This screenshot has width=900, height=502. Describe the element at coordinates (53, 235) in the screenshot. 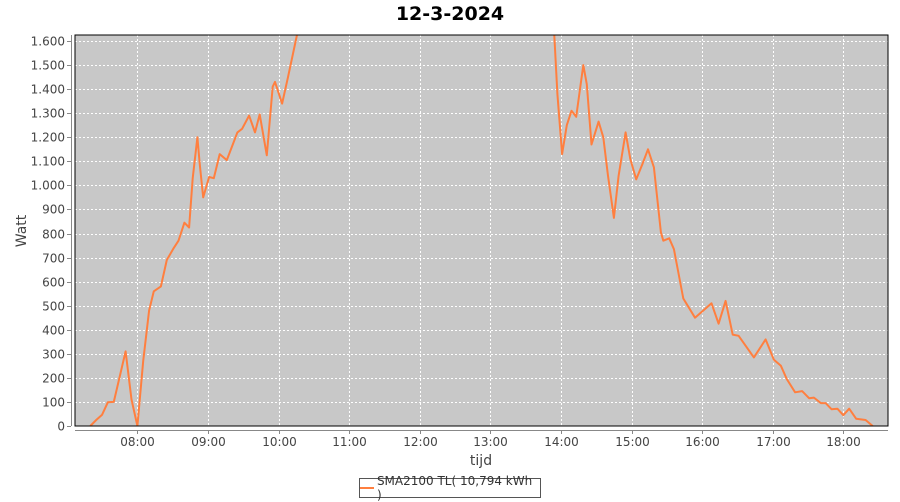

I see `y-tick-label: 800` at that location.